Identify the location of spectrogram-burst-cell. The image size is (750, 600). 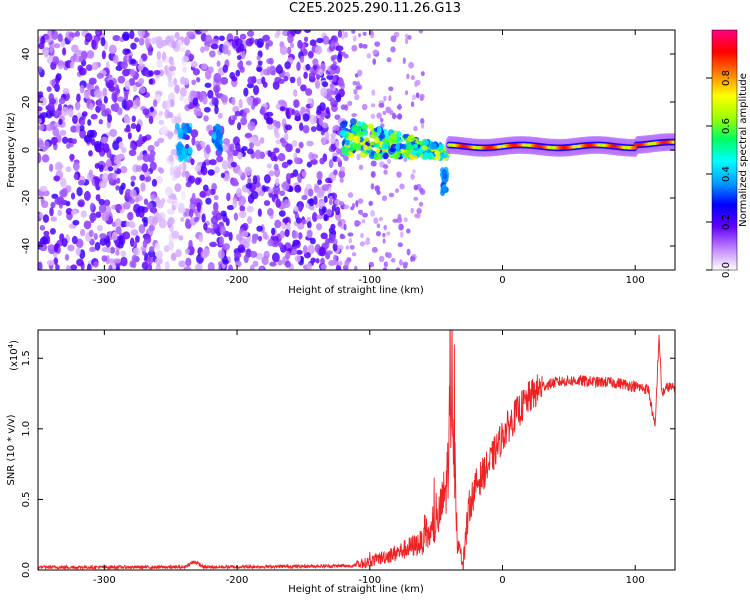
(218, 143).